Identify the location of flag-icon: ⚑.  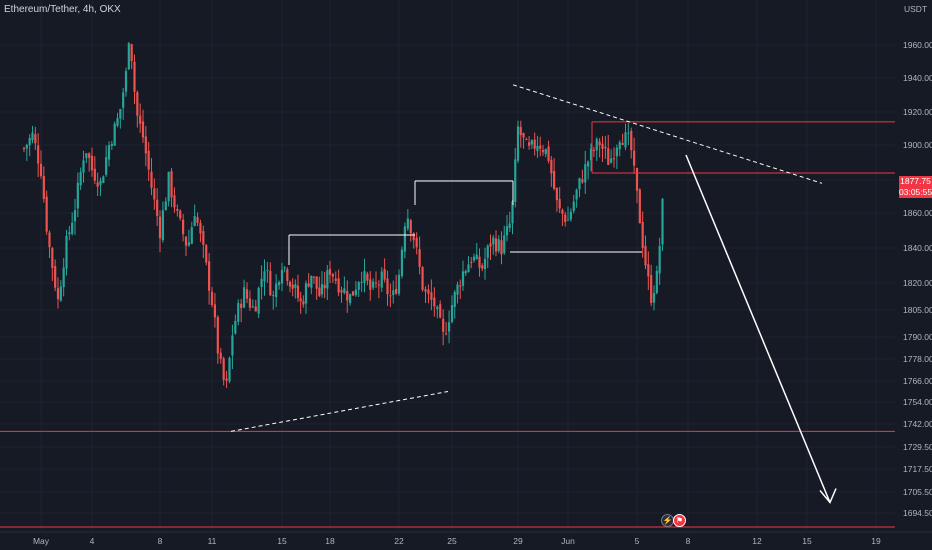
(679, 520).